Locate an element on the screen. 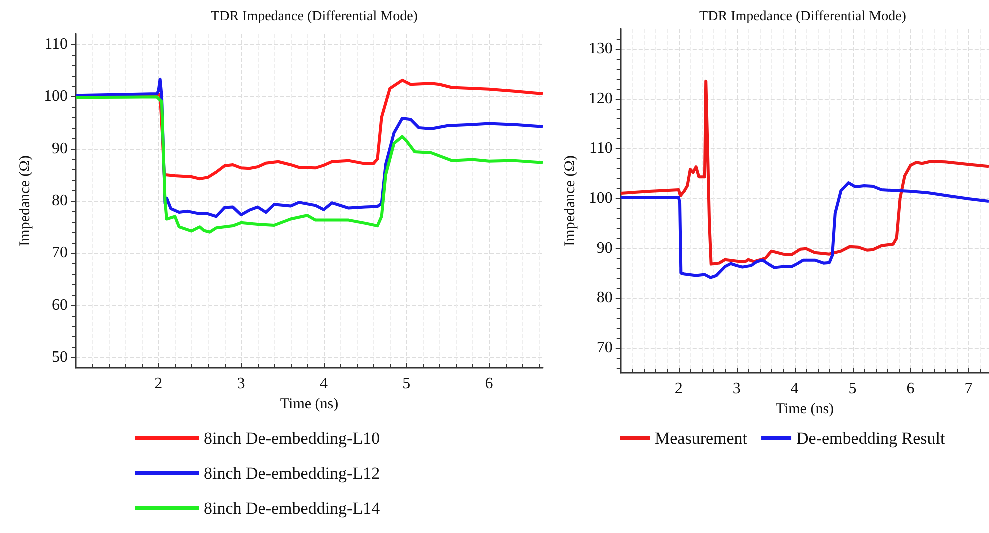 This screenshot has width=989, height=533. y-tick-label: 60 is located at coordinates (60, 305).